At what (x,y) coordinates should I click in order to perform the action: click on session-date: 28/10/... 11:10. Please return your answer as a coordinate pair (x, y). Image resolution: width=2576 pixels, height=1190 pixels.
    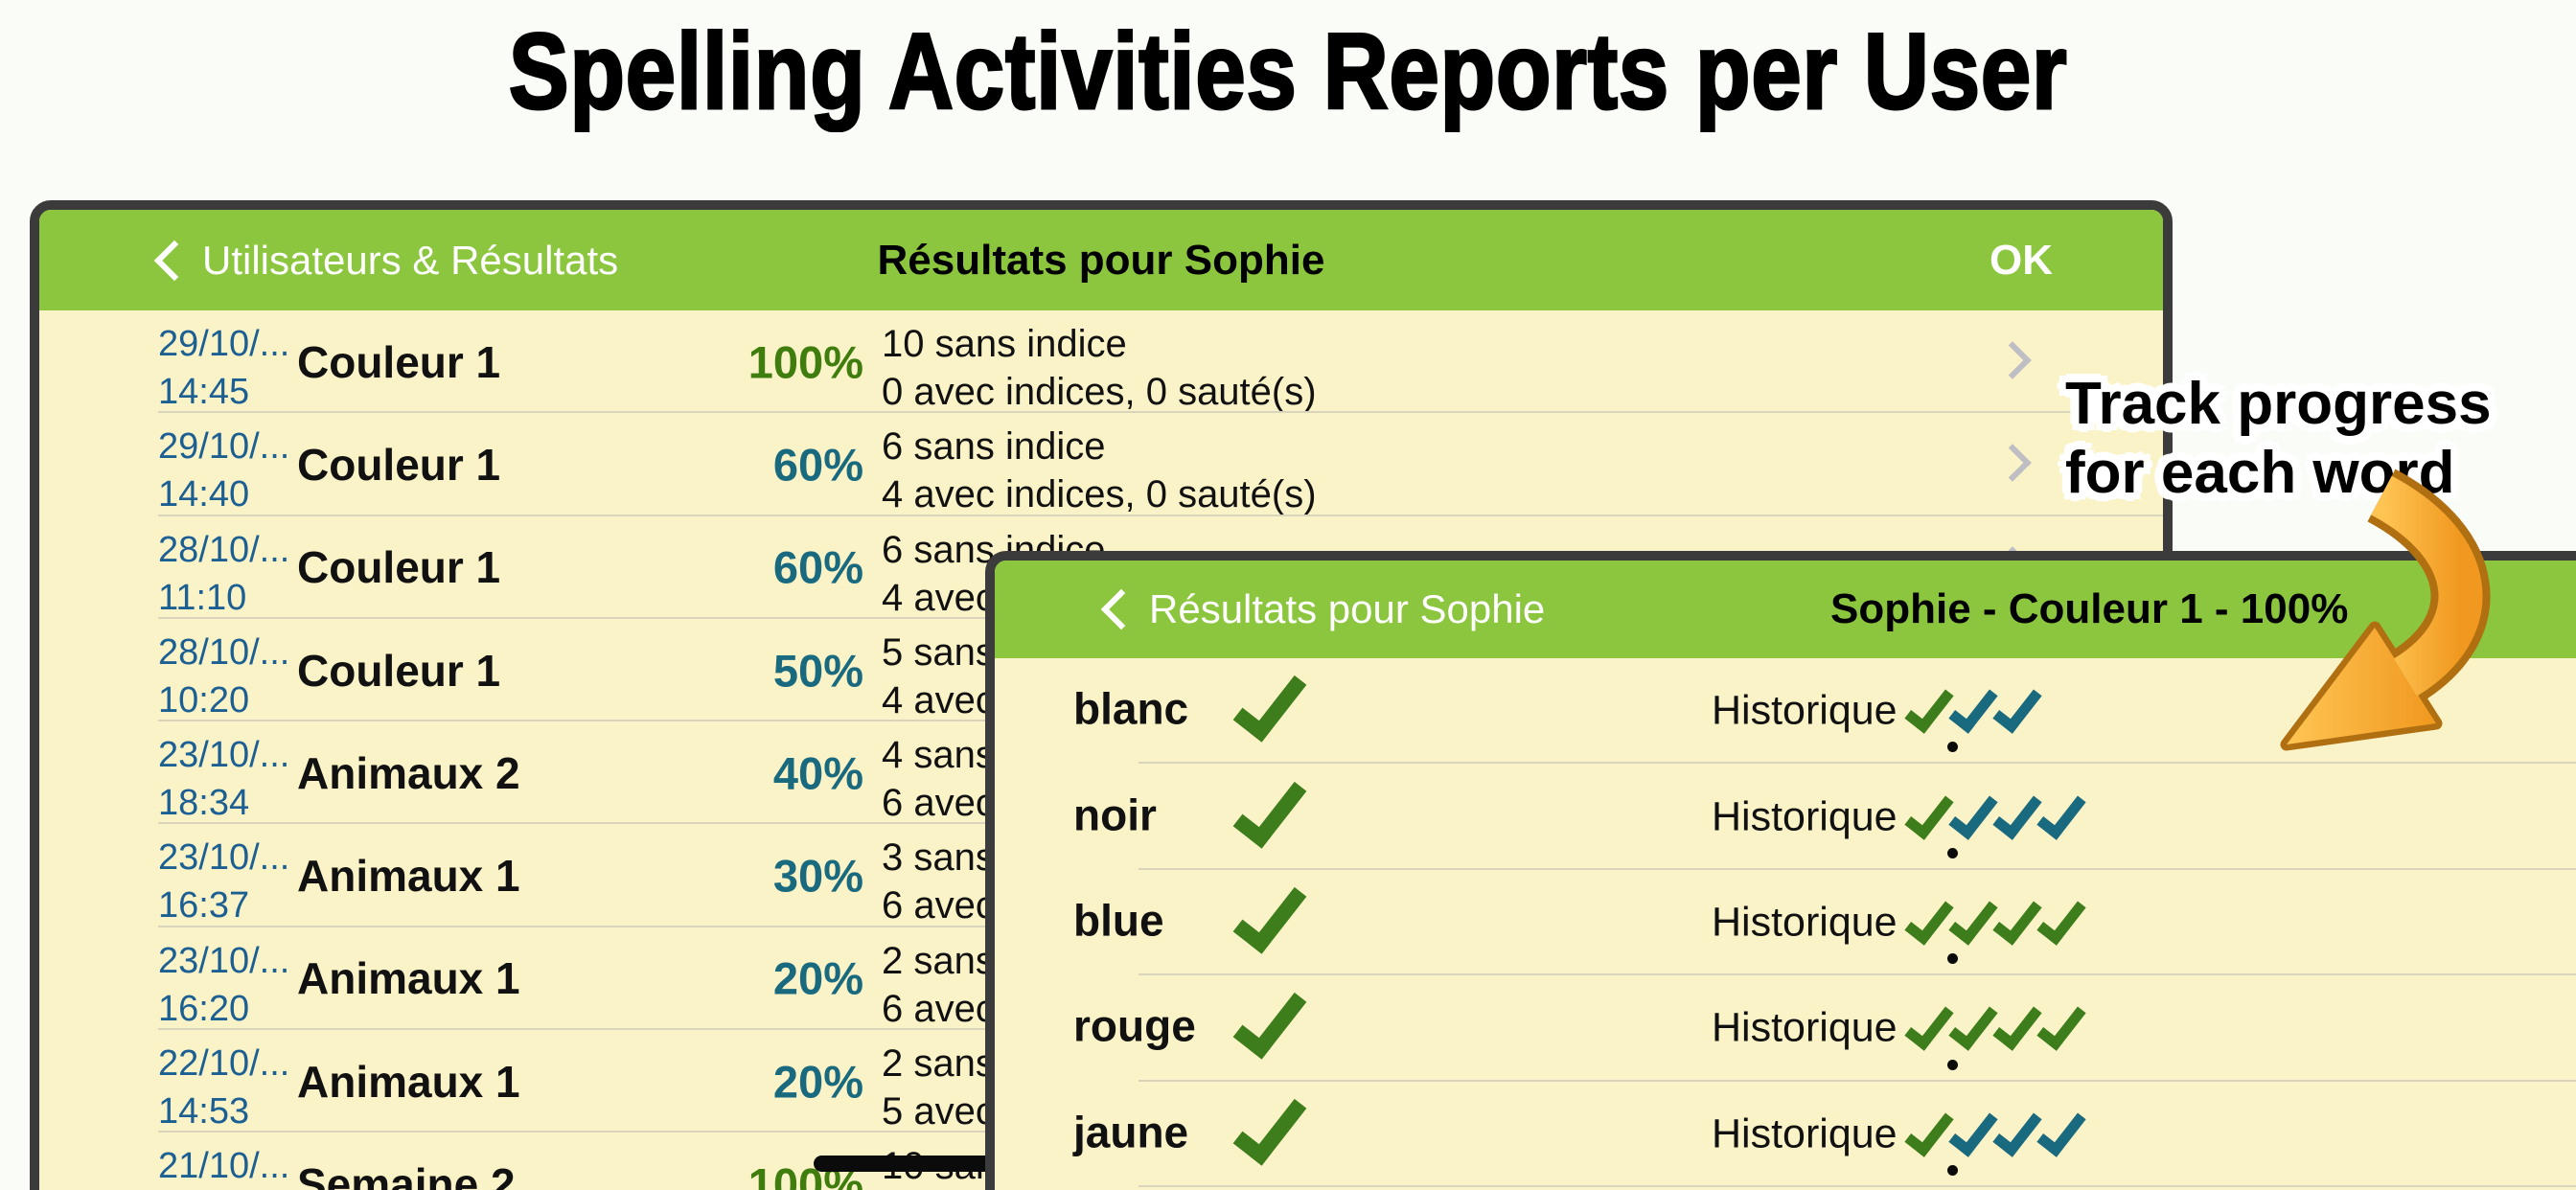
    Looking at the image, I should click on (224, 574).